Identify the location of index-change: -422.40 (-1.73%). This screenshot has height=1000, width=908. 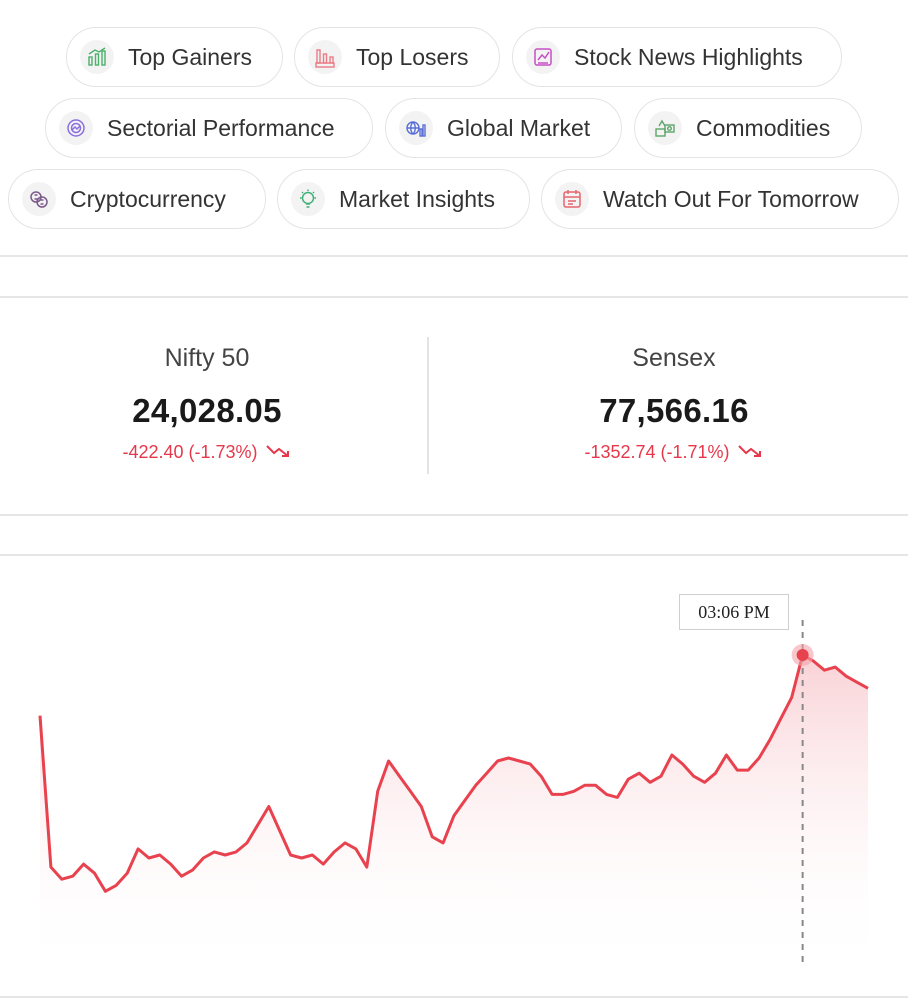
(208, 452).